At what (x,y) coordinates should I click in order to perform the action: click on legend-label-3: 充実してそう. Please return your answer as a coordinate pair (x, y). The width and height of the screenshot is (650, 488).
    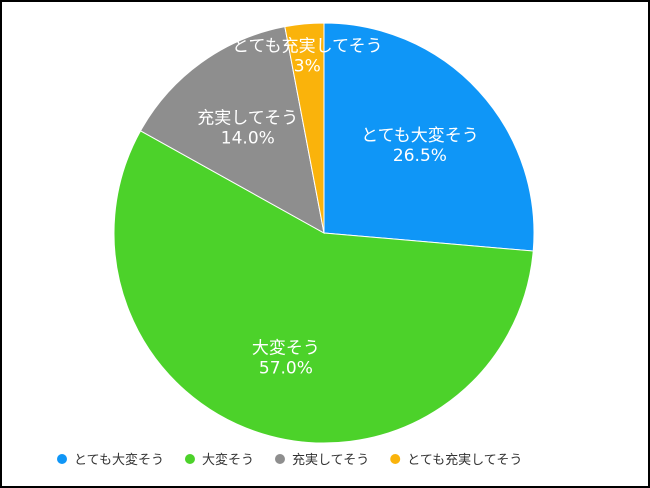
    Looking at the image, I should click on (330, 460).